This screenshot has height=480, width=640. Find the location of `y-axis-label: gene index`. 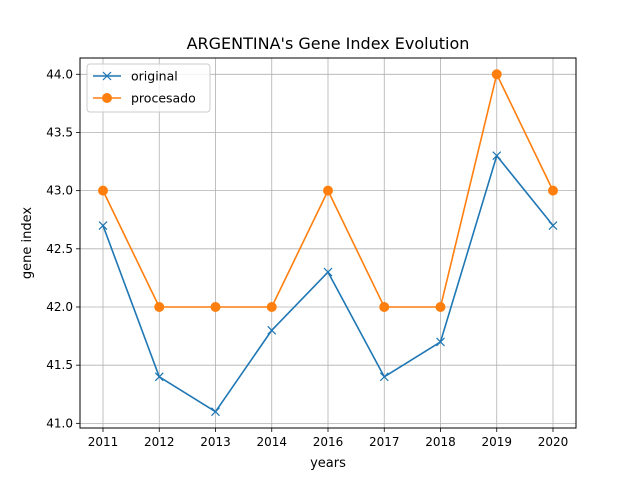

y-axis-label: gene index is located at coordinates (27, 243).